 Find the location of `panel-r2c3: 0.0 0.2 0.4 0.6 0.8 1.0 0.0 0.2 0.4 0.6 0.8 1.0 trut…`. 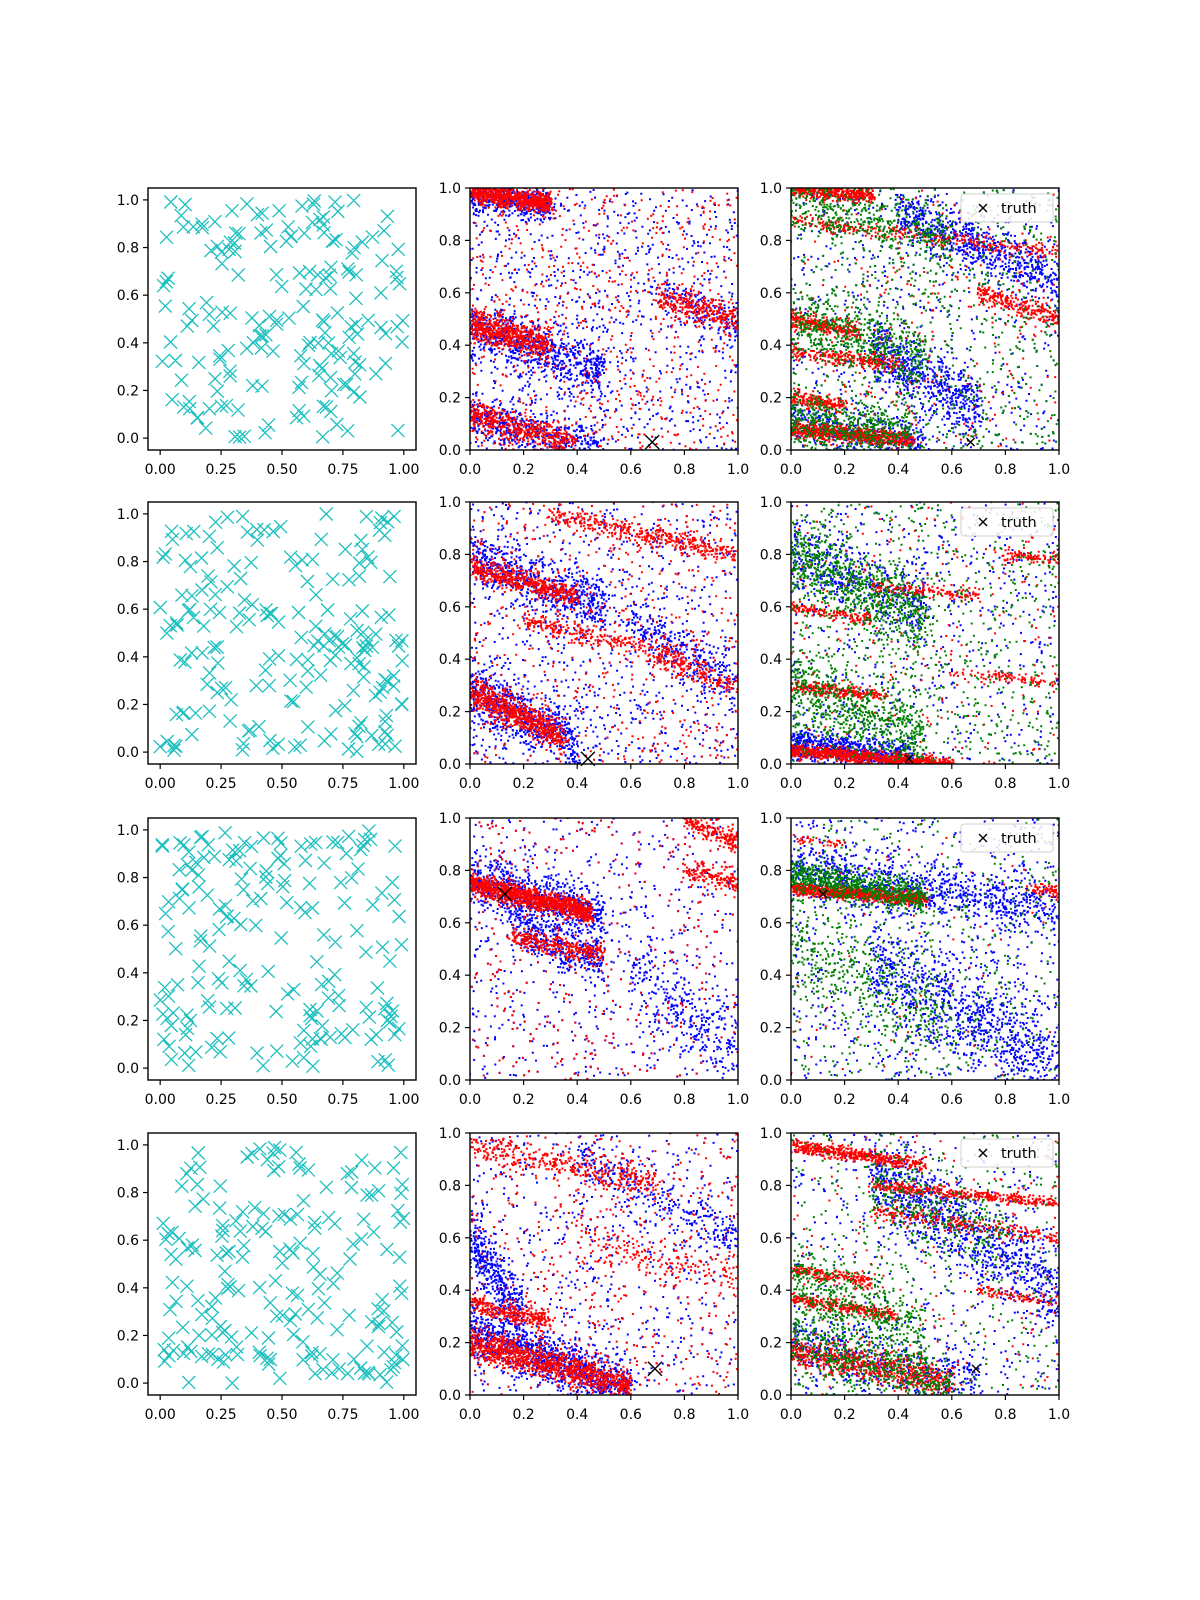

panel-r2c3: 0.0 0.2 0.4 0.6 0.8 1.0 0.0 0.2 0.4 0.6 0.8 1.0 trut… is located at coordinates (915, 643).